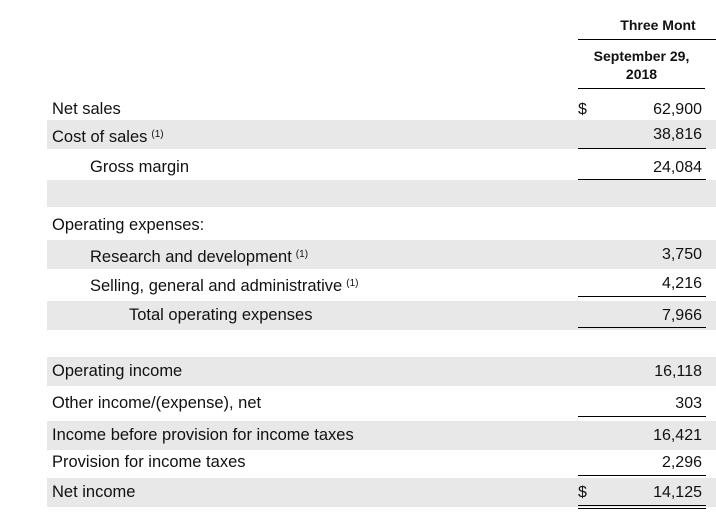  What do you see at coordinates (86, 109) in the screenshot?
I see `row-label: Net sales` at bounding box center [86, 109].